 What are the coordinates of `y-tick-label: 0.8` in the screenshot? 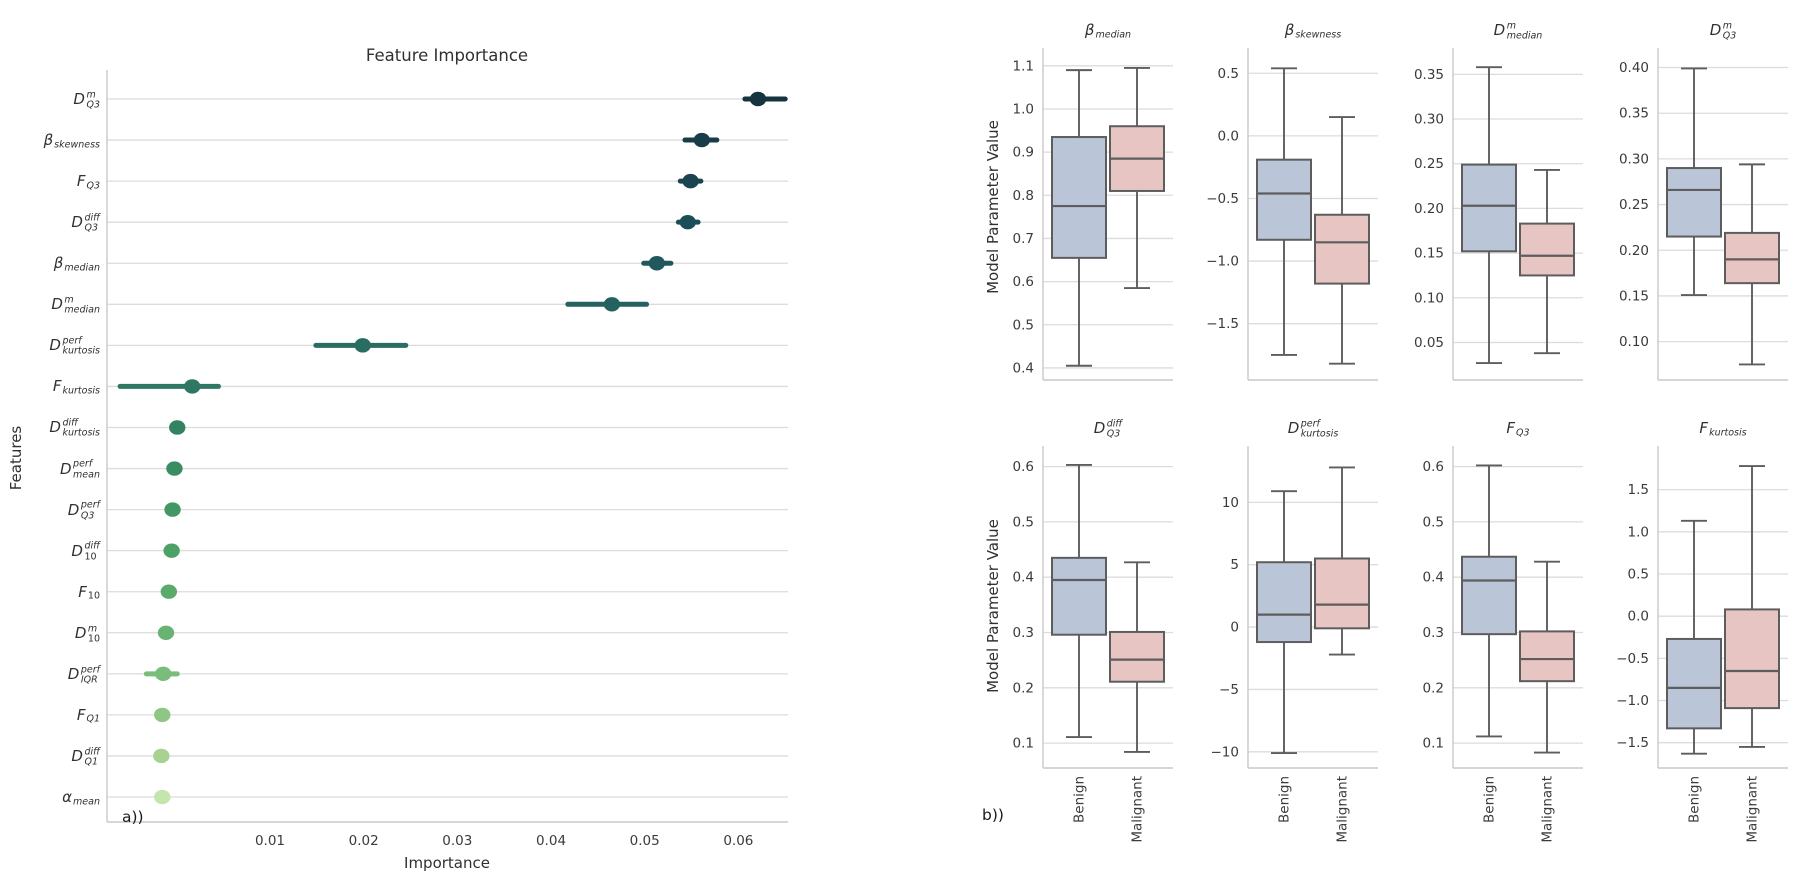 It's located at (1023, 196).